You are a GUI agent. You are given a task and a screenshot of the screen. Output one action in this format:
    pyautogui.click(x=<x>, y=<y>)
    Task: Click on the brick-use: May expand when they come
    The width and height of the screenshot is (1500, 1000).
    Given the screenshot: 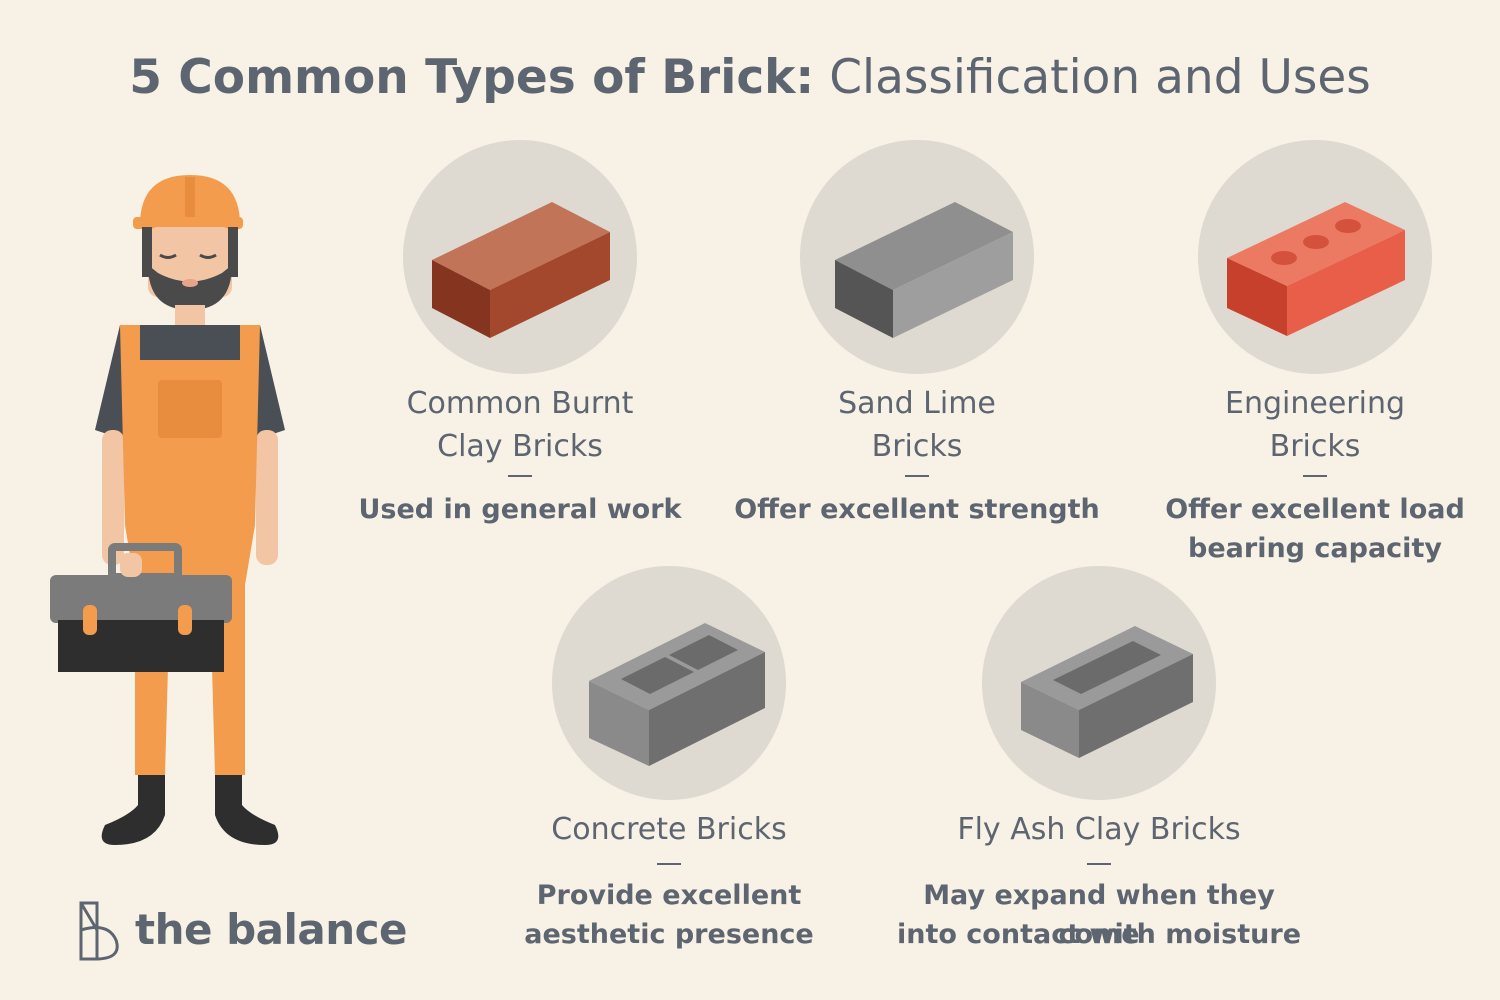 What is the action you would take?
    pyautogui.click(x=1099, y=915)
    